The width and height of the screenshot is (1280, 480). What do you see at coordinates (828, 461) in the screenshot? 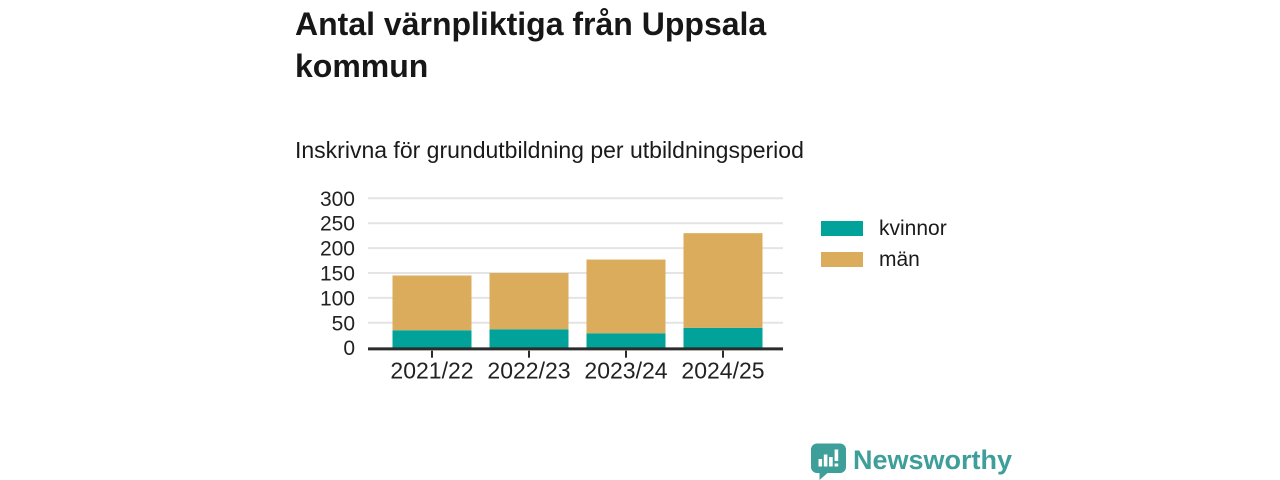
I see `newsworthy-logo-icon` at bounding box center [828, 461].